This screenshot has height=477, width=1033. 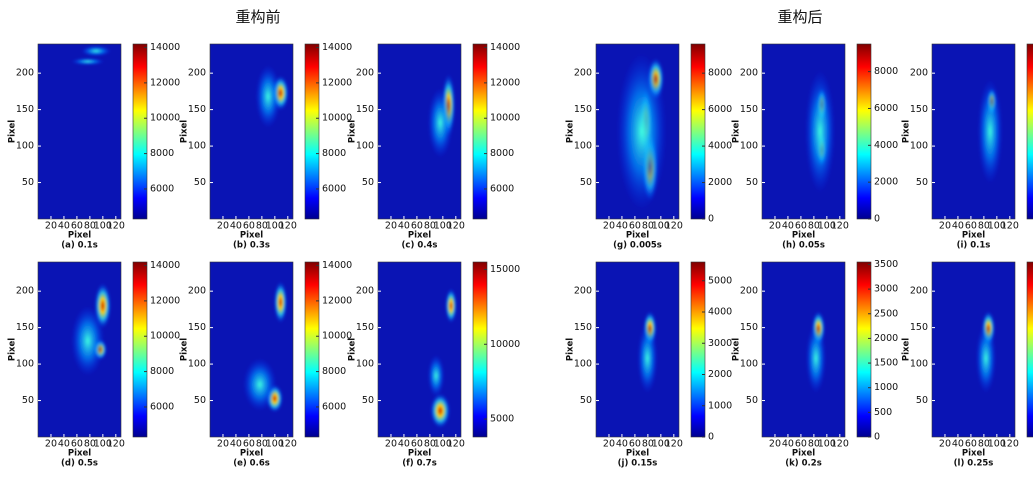 I want to click on panel-caption: (a) 0.1s, so click(x=79, y=246).